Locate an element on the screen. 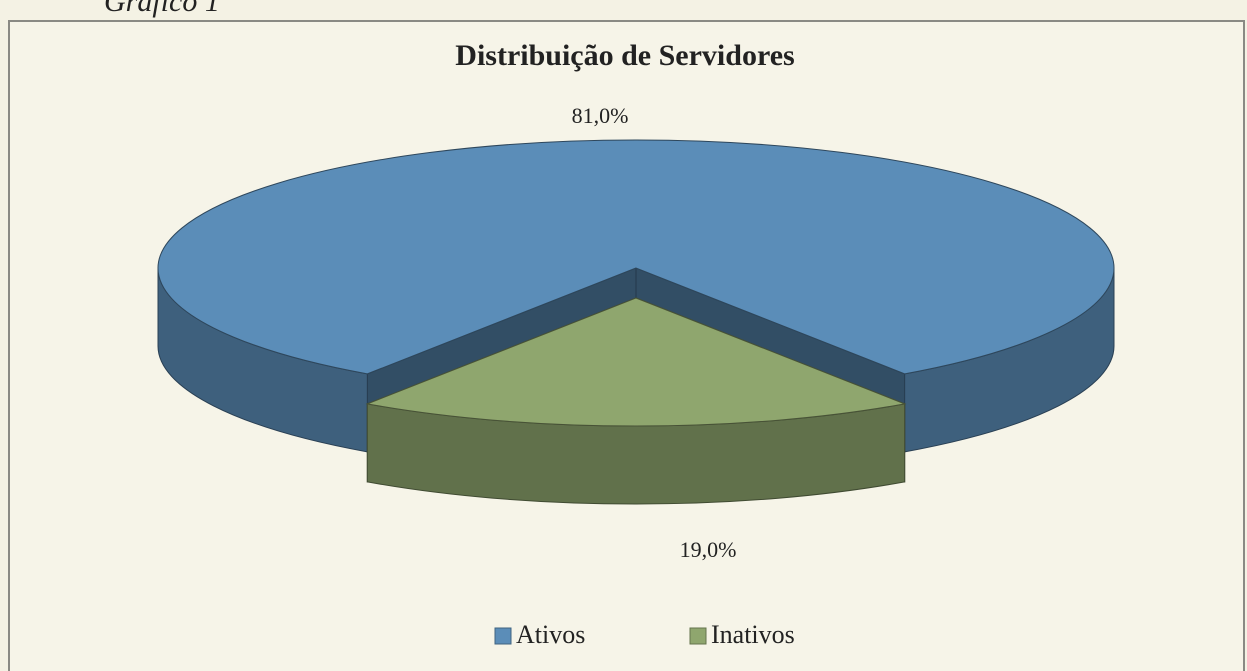 This screenshot has height=671, width=1247. data-label: 19,0% is located at coordinates (708, 549).